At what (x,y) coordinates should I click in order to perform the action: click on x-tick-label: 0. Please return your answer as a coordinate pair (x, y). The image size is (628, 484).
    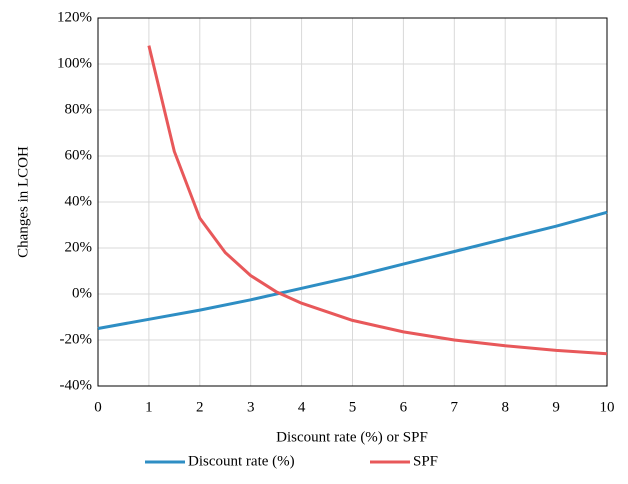
    Looking at the image, I should click on (98, 407).